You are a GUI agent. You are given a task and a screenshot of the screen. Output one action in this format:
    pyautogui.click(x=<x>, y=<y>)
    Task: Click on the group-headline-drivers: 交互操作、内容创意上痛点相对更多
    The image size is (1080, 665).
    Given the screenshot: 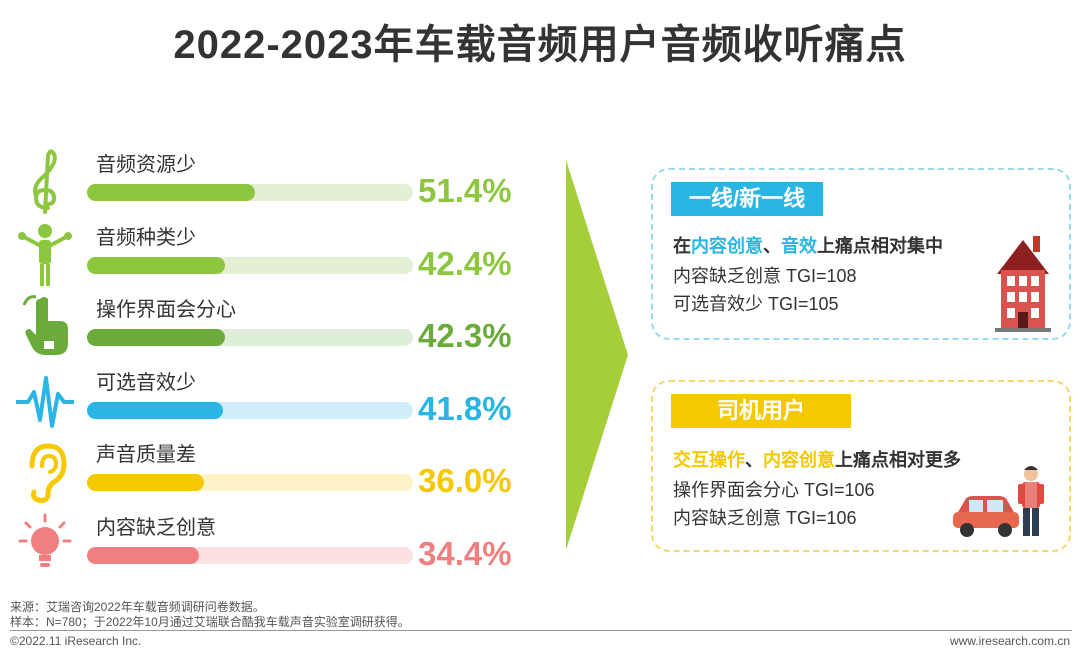 What is the action you would take?
    pyautogui.click(x=817, y=459)
    